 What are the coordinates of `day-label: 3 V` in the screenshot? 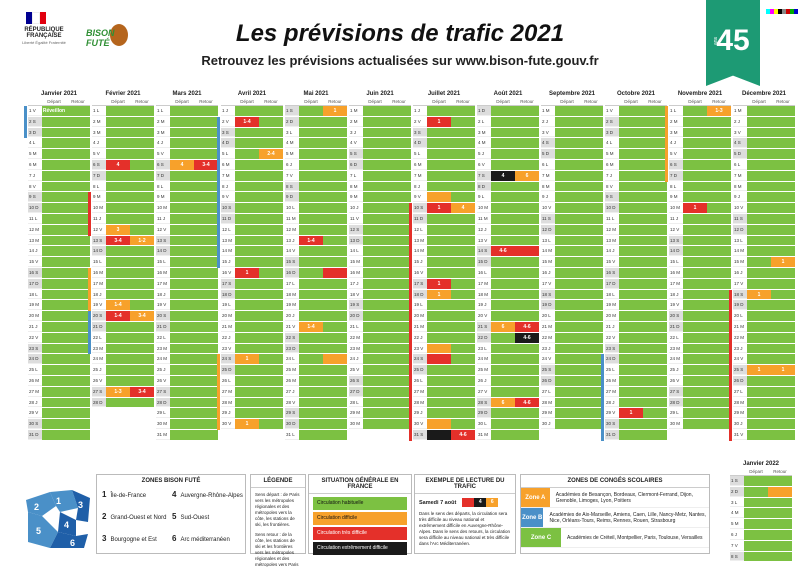 It's located at (740, 132).